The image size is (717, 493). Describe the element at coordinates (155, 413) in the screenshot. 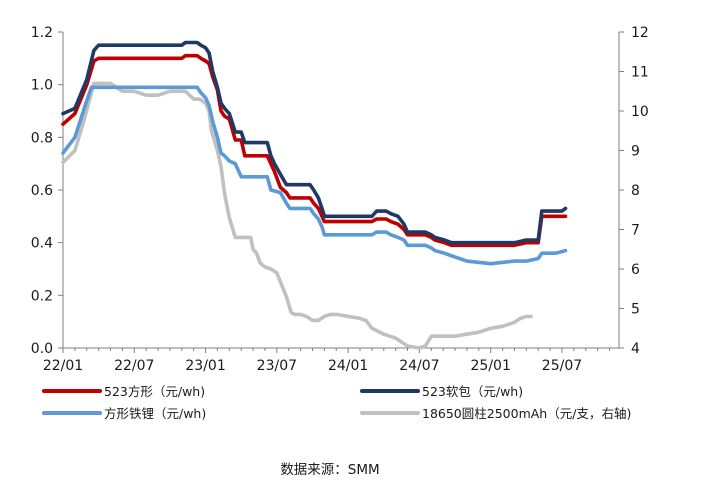

I see `legend-label-2: 方形铁锂（元/wh)` at that location.